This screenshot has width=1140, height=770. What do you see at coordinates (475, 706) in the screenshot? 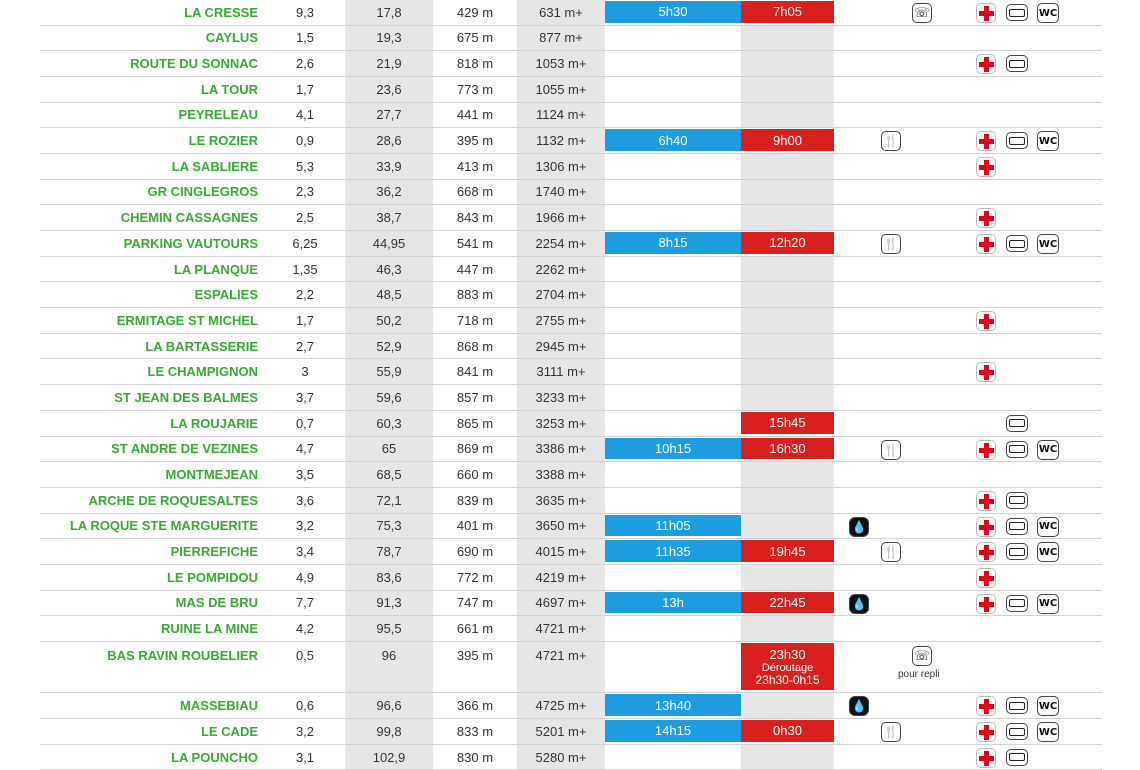
I see `altitude: 366 m` at bounding box center [475, 706].